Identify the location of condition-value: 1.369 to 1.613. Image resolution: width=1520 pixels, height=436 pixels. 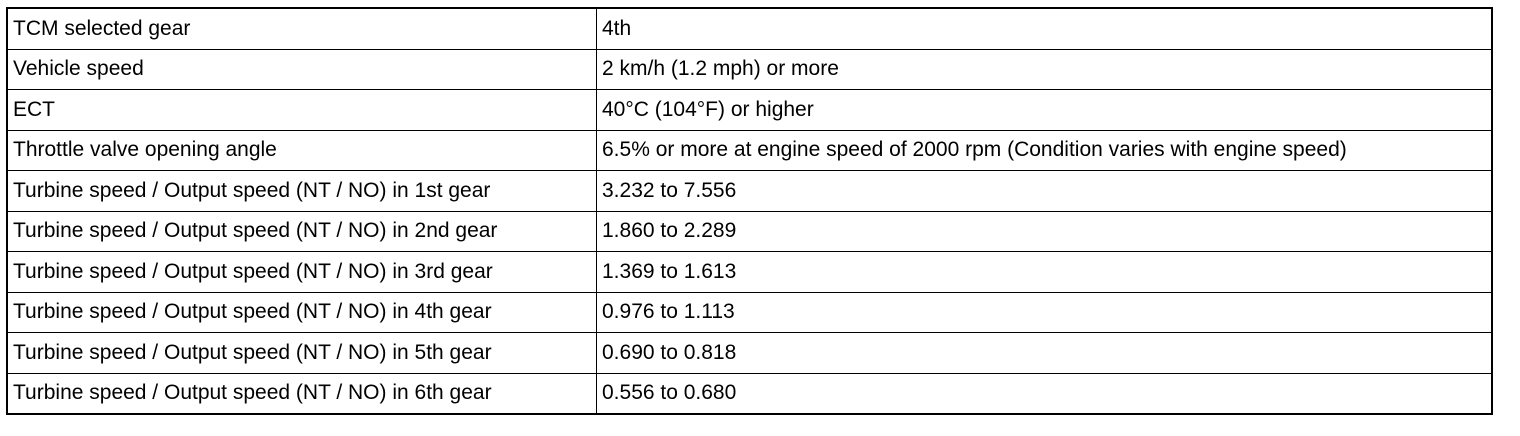
(1044, 272).